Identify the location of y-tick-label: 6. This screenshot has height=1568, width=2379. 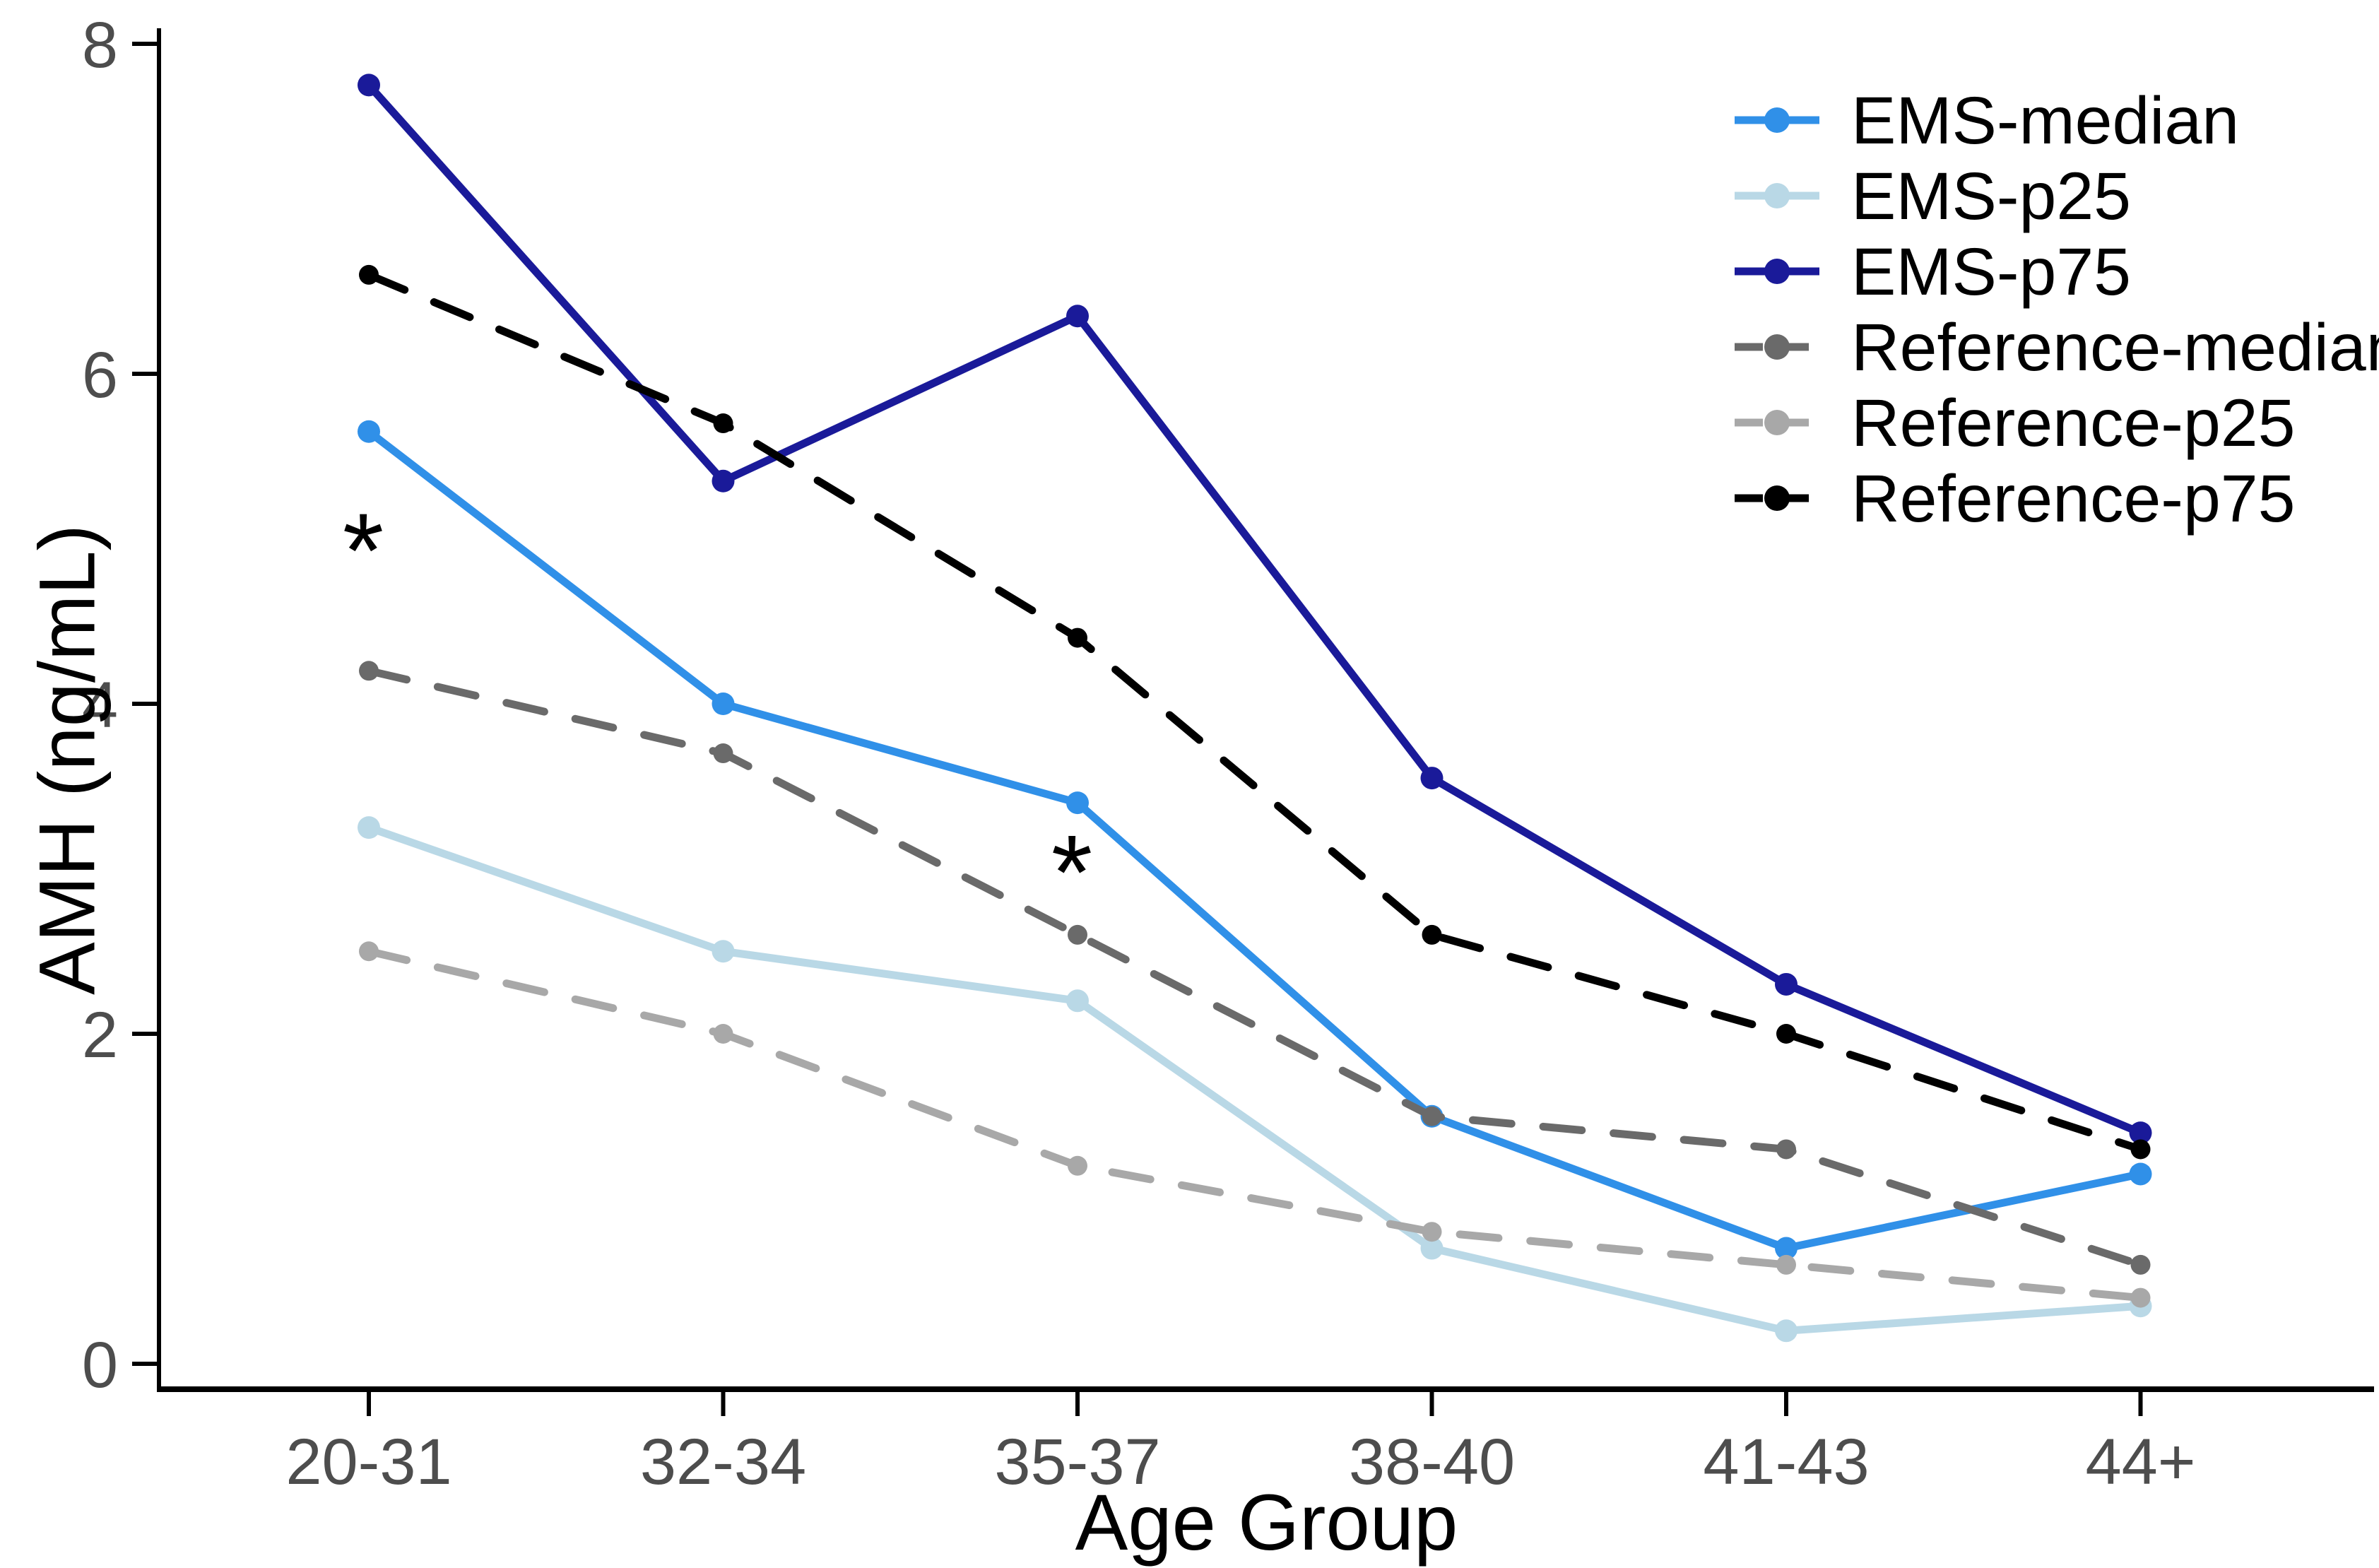
(100, 375).